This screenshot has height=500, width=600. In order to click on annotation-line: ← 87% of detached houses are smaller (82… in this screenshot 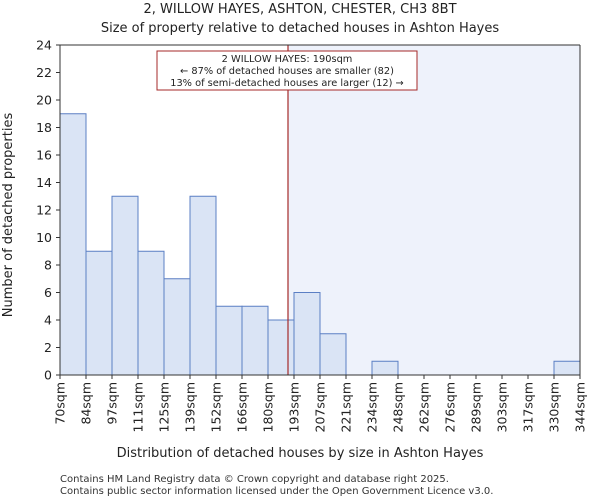, I will do `click(287, 71)`.